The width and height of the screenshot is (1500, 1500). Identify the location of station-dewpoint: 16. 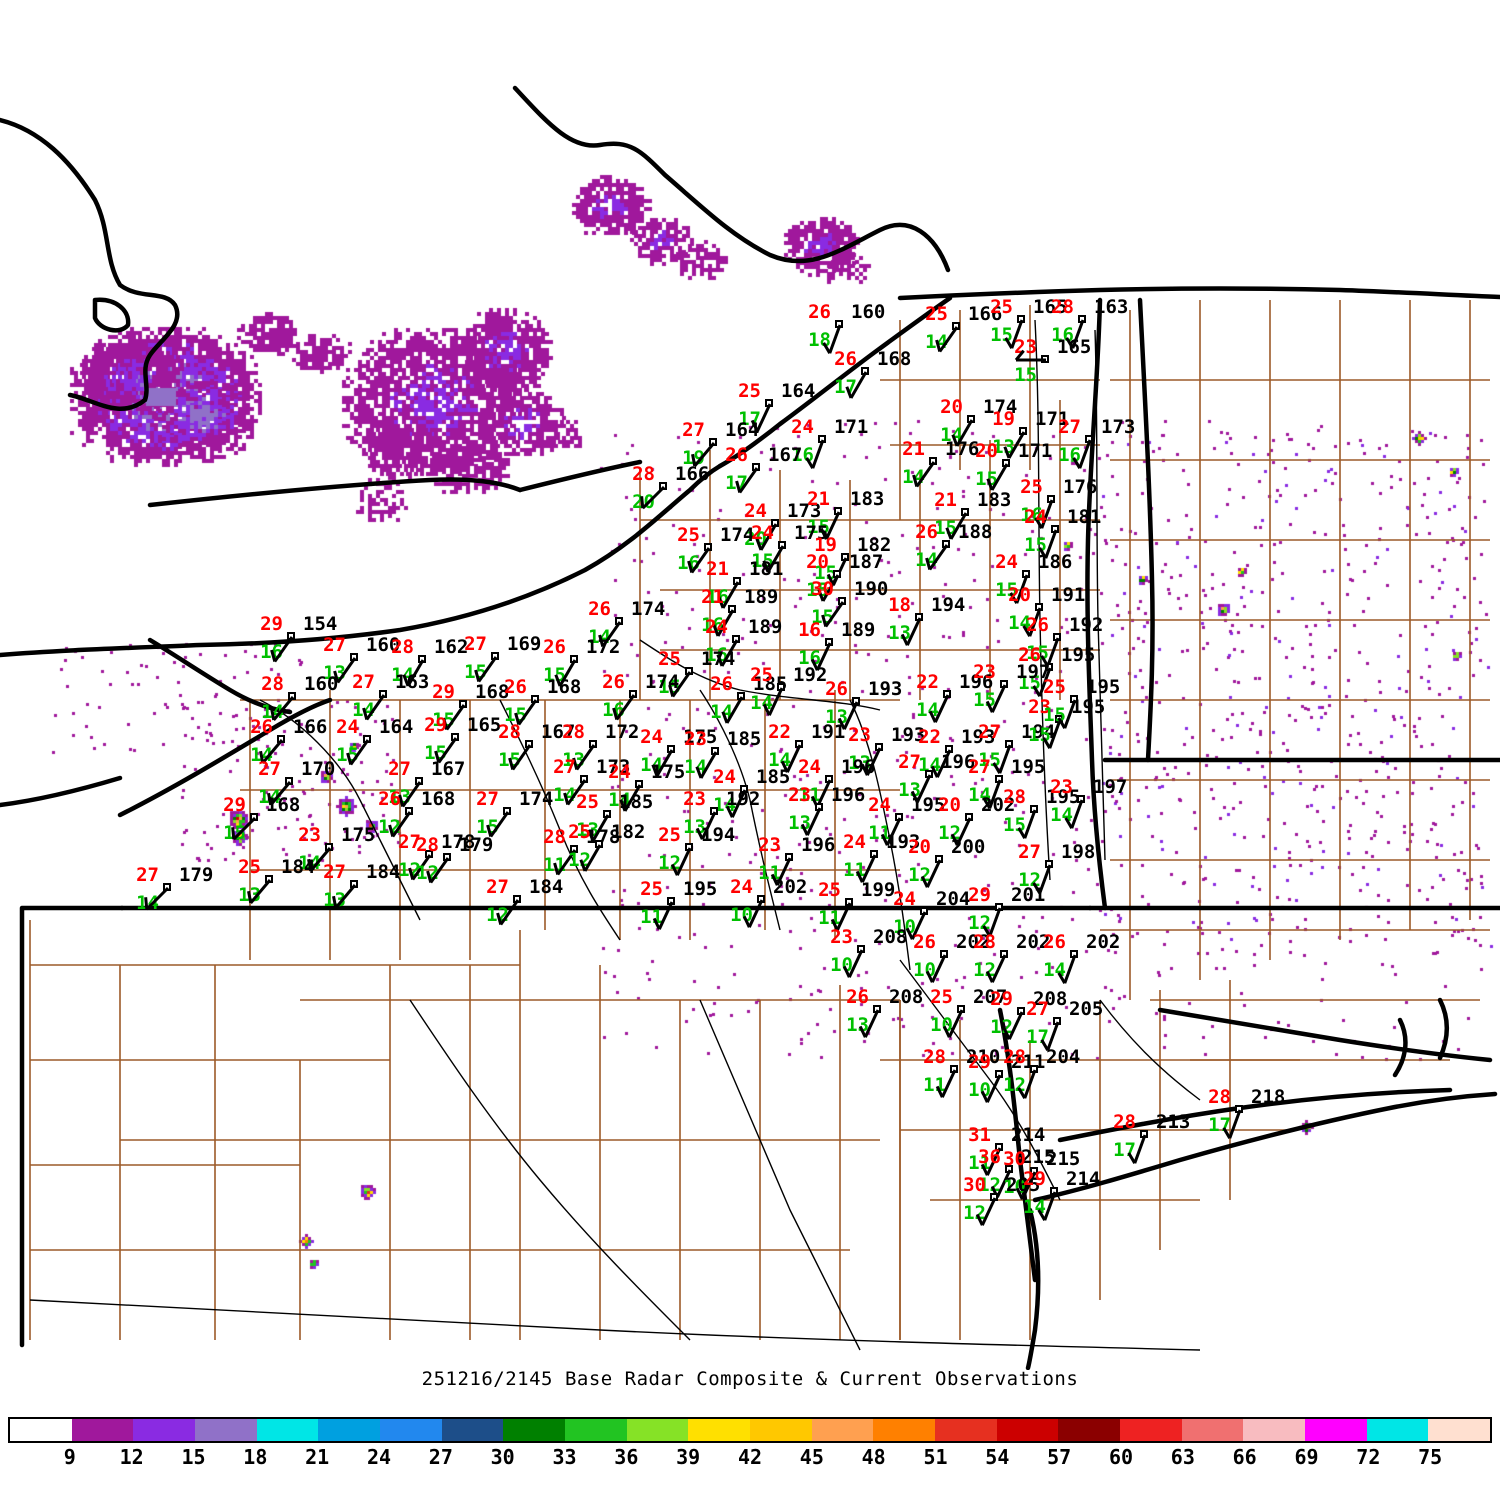
(717, 597).